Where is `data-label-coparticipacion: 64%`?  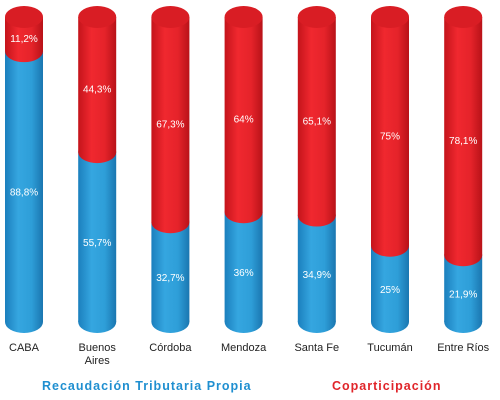
data-label-coparticipacion: 64% is located at coordinates (244, 120).